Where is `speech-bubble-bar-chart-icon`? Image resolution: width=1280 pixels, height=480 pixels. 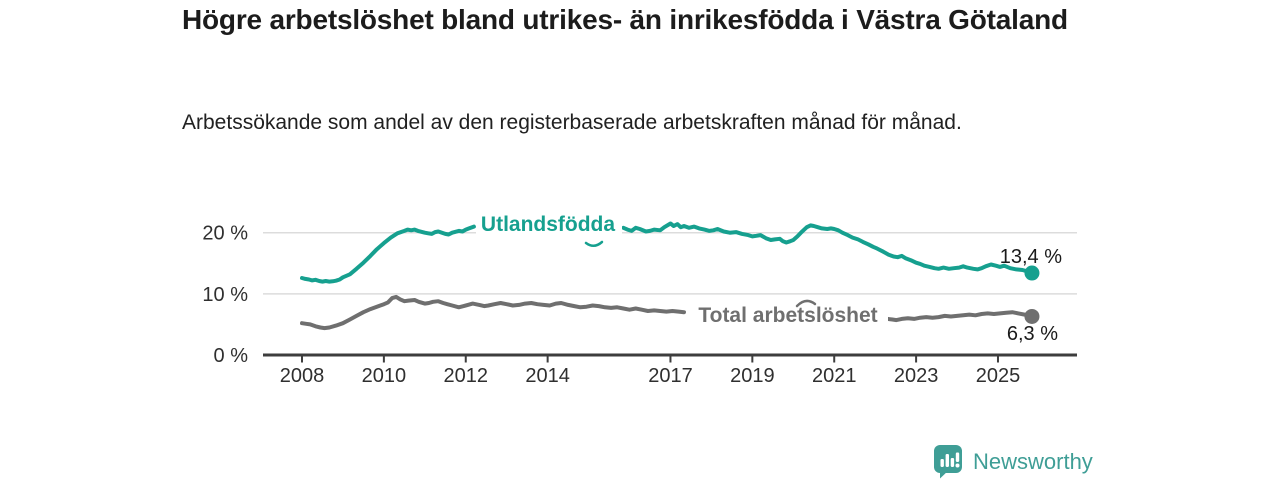 speech-bubble-bar-chart-icon is located at coordinates (948, 462).